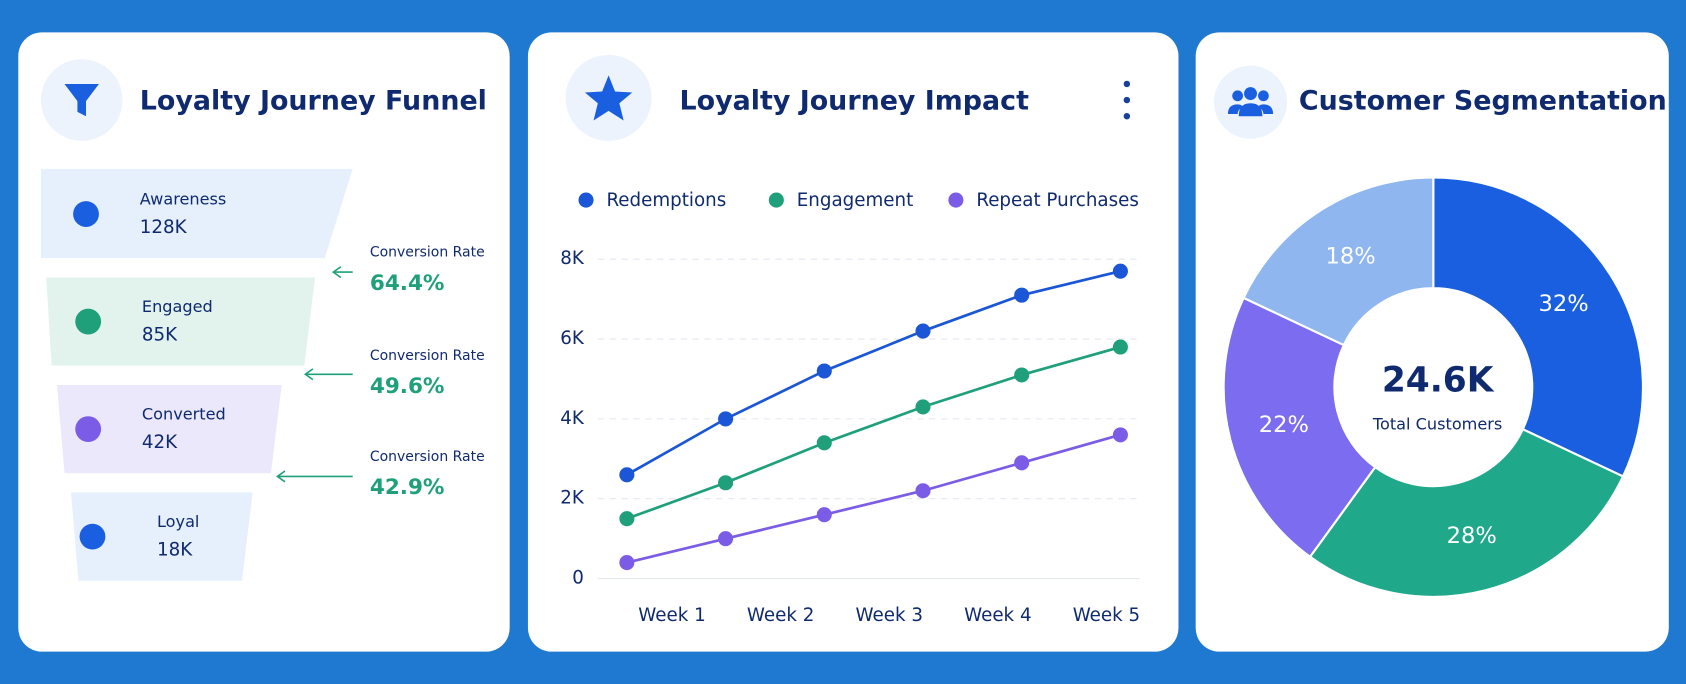 The height and width of the screenshot is (684, 1686). Describe the element at coordinates (164, 227) in the screenshot. I see `stage-value: 128K` at that location.